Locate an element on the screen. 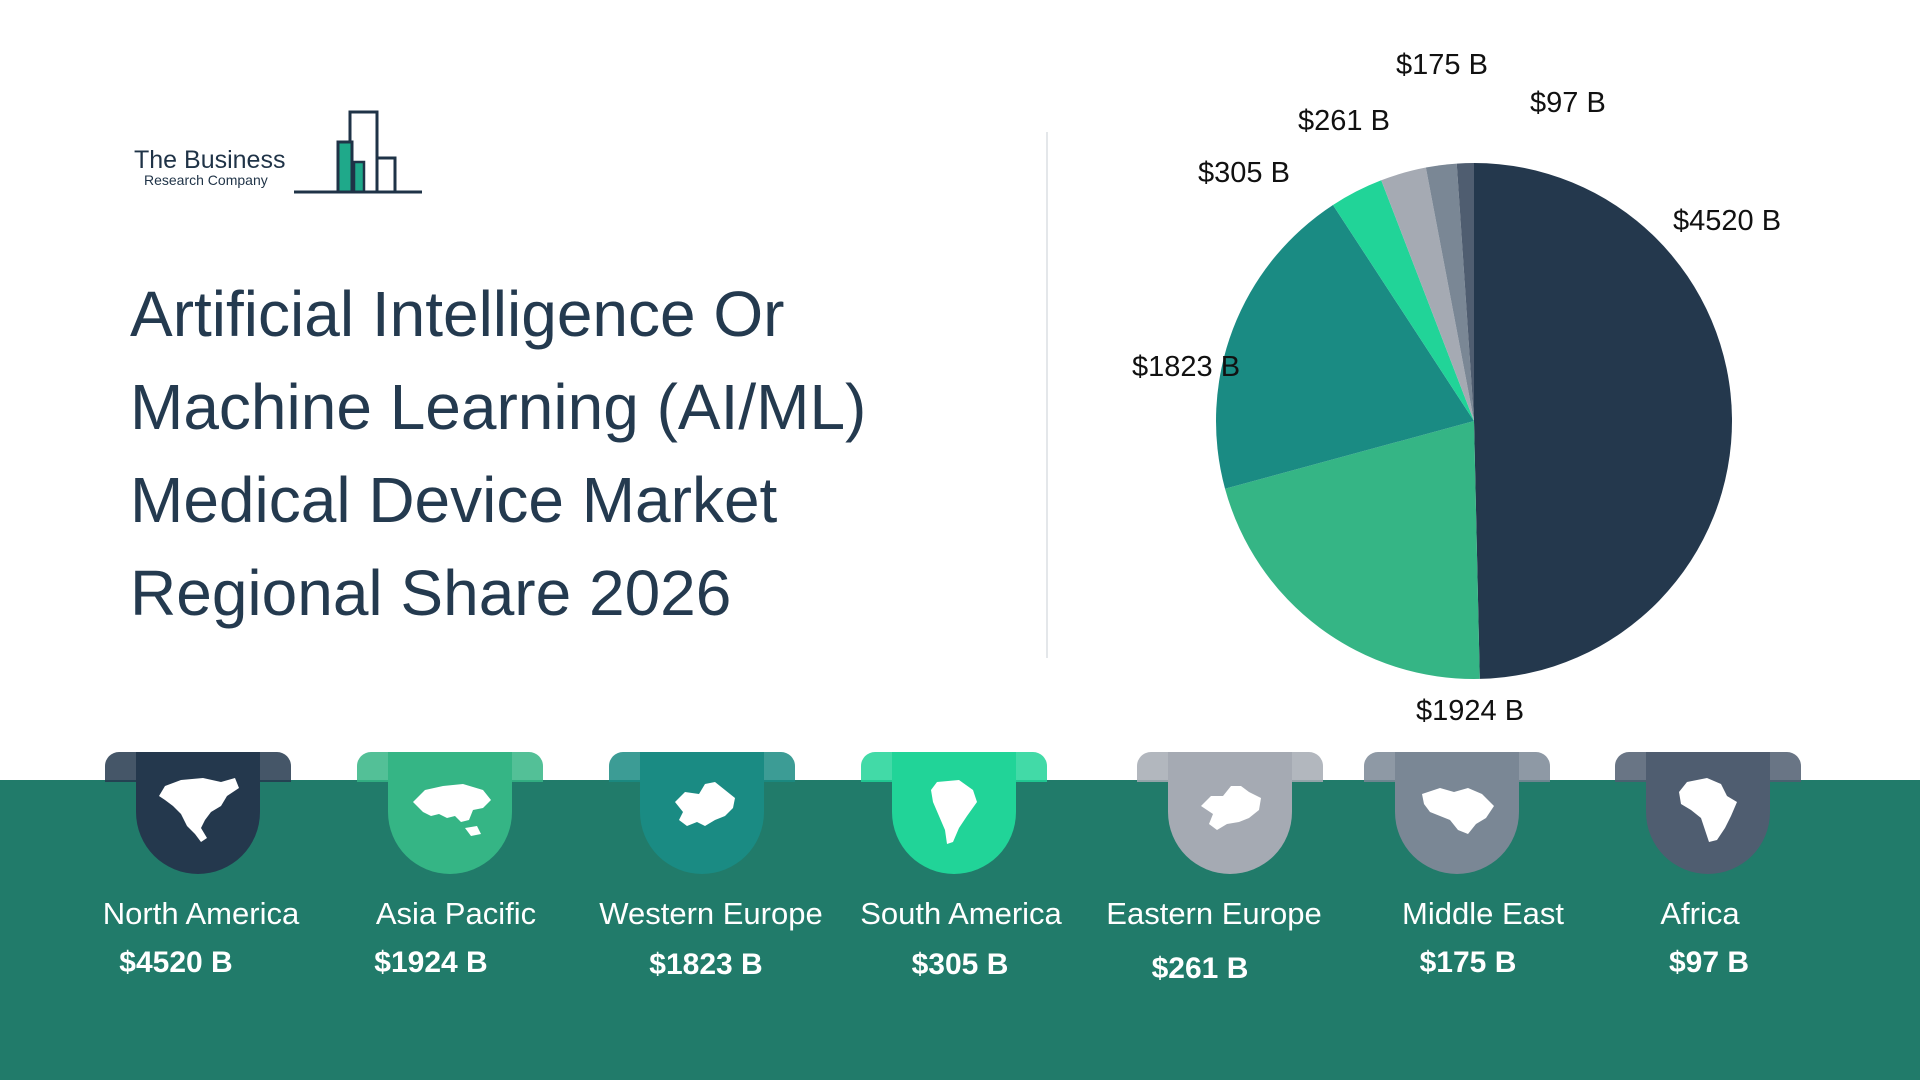 The width and height of the screenshot is (1920, 1080). region-tab-africa is located at coordinates (1708, 815).